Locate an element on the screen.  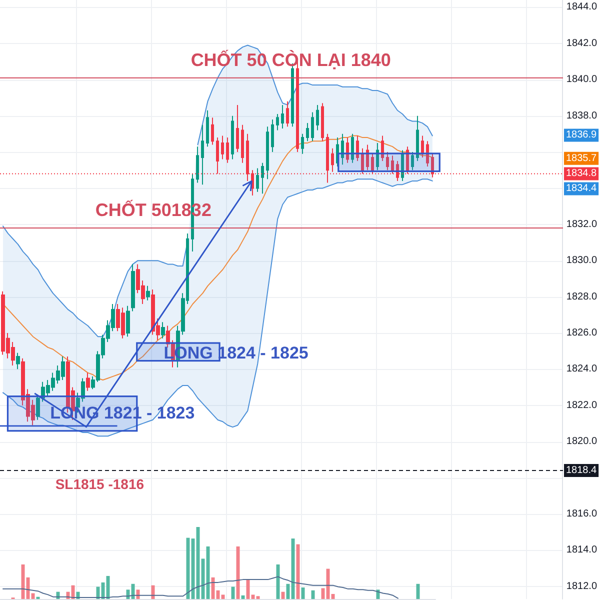
ref-line-label: 1818.4 is located at coordinates (582, 470).